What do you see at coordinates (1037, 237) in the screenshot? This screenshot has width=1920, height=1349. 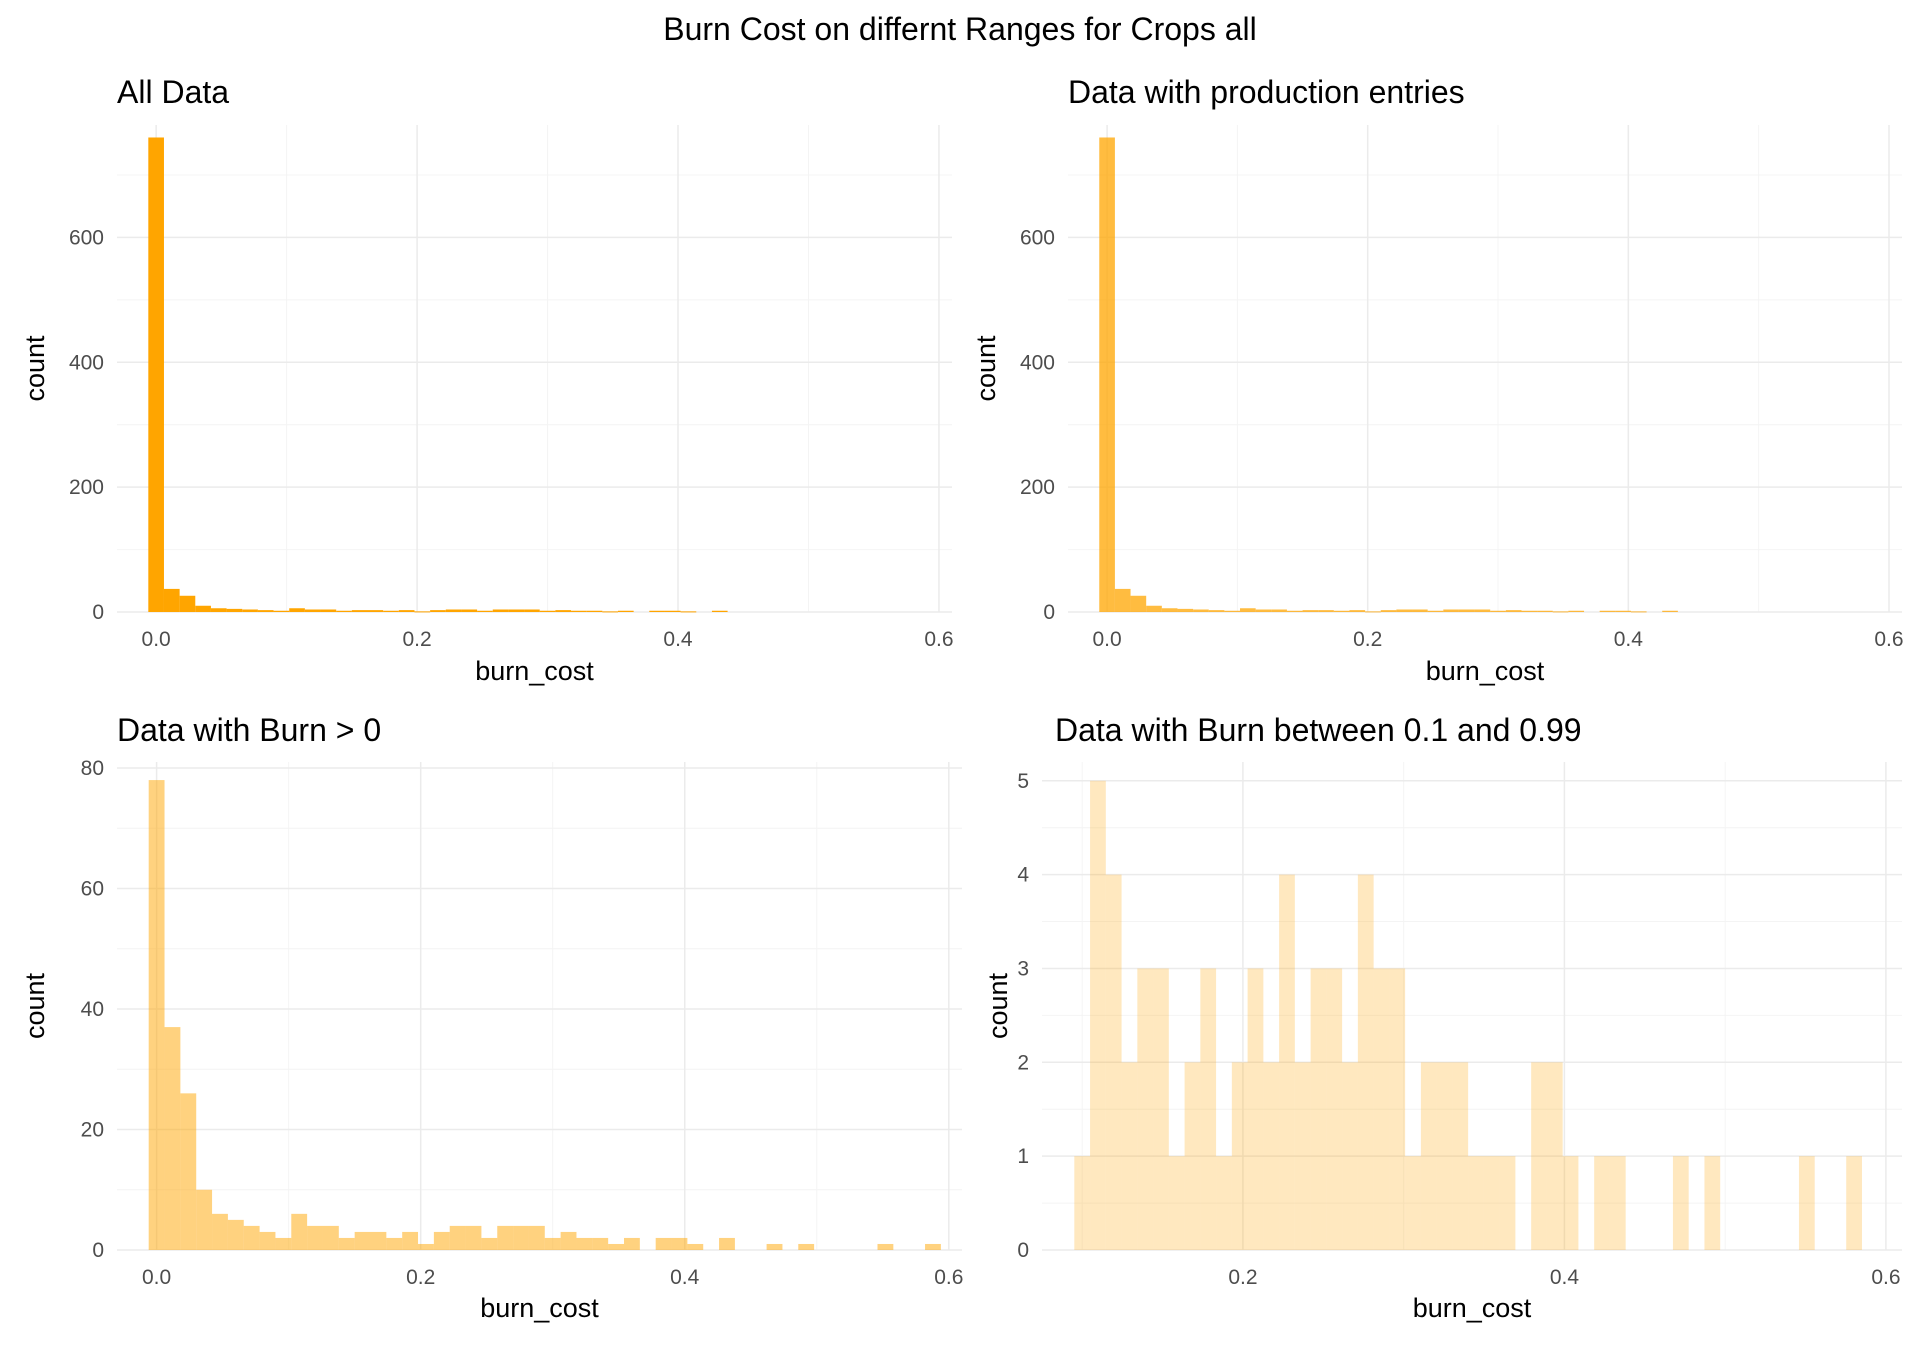 I see `y-tick-label: 600` at bounding box center [1037, 237].